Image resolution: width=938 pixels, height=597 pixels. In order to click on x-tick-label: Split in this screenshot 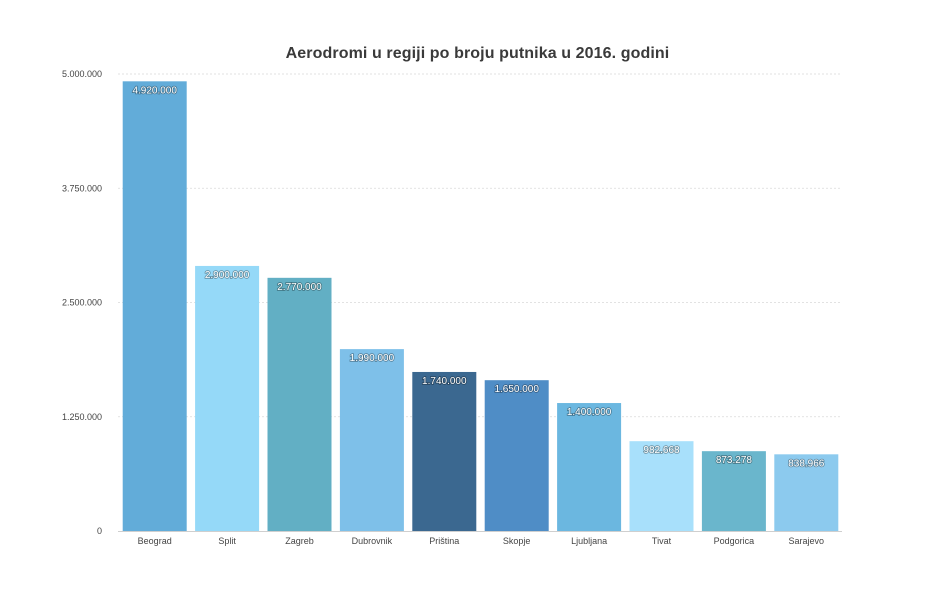, I will do `click(227, 541)`.